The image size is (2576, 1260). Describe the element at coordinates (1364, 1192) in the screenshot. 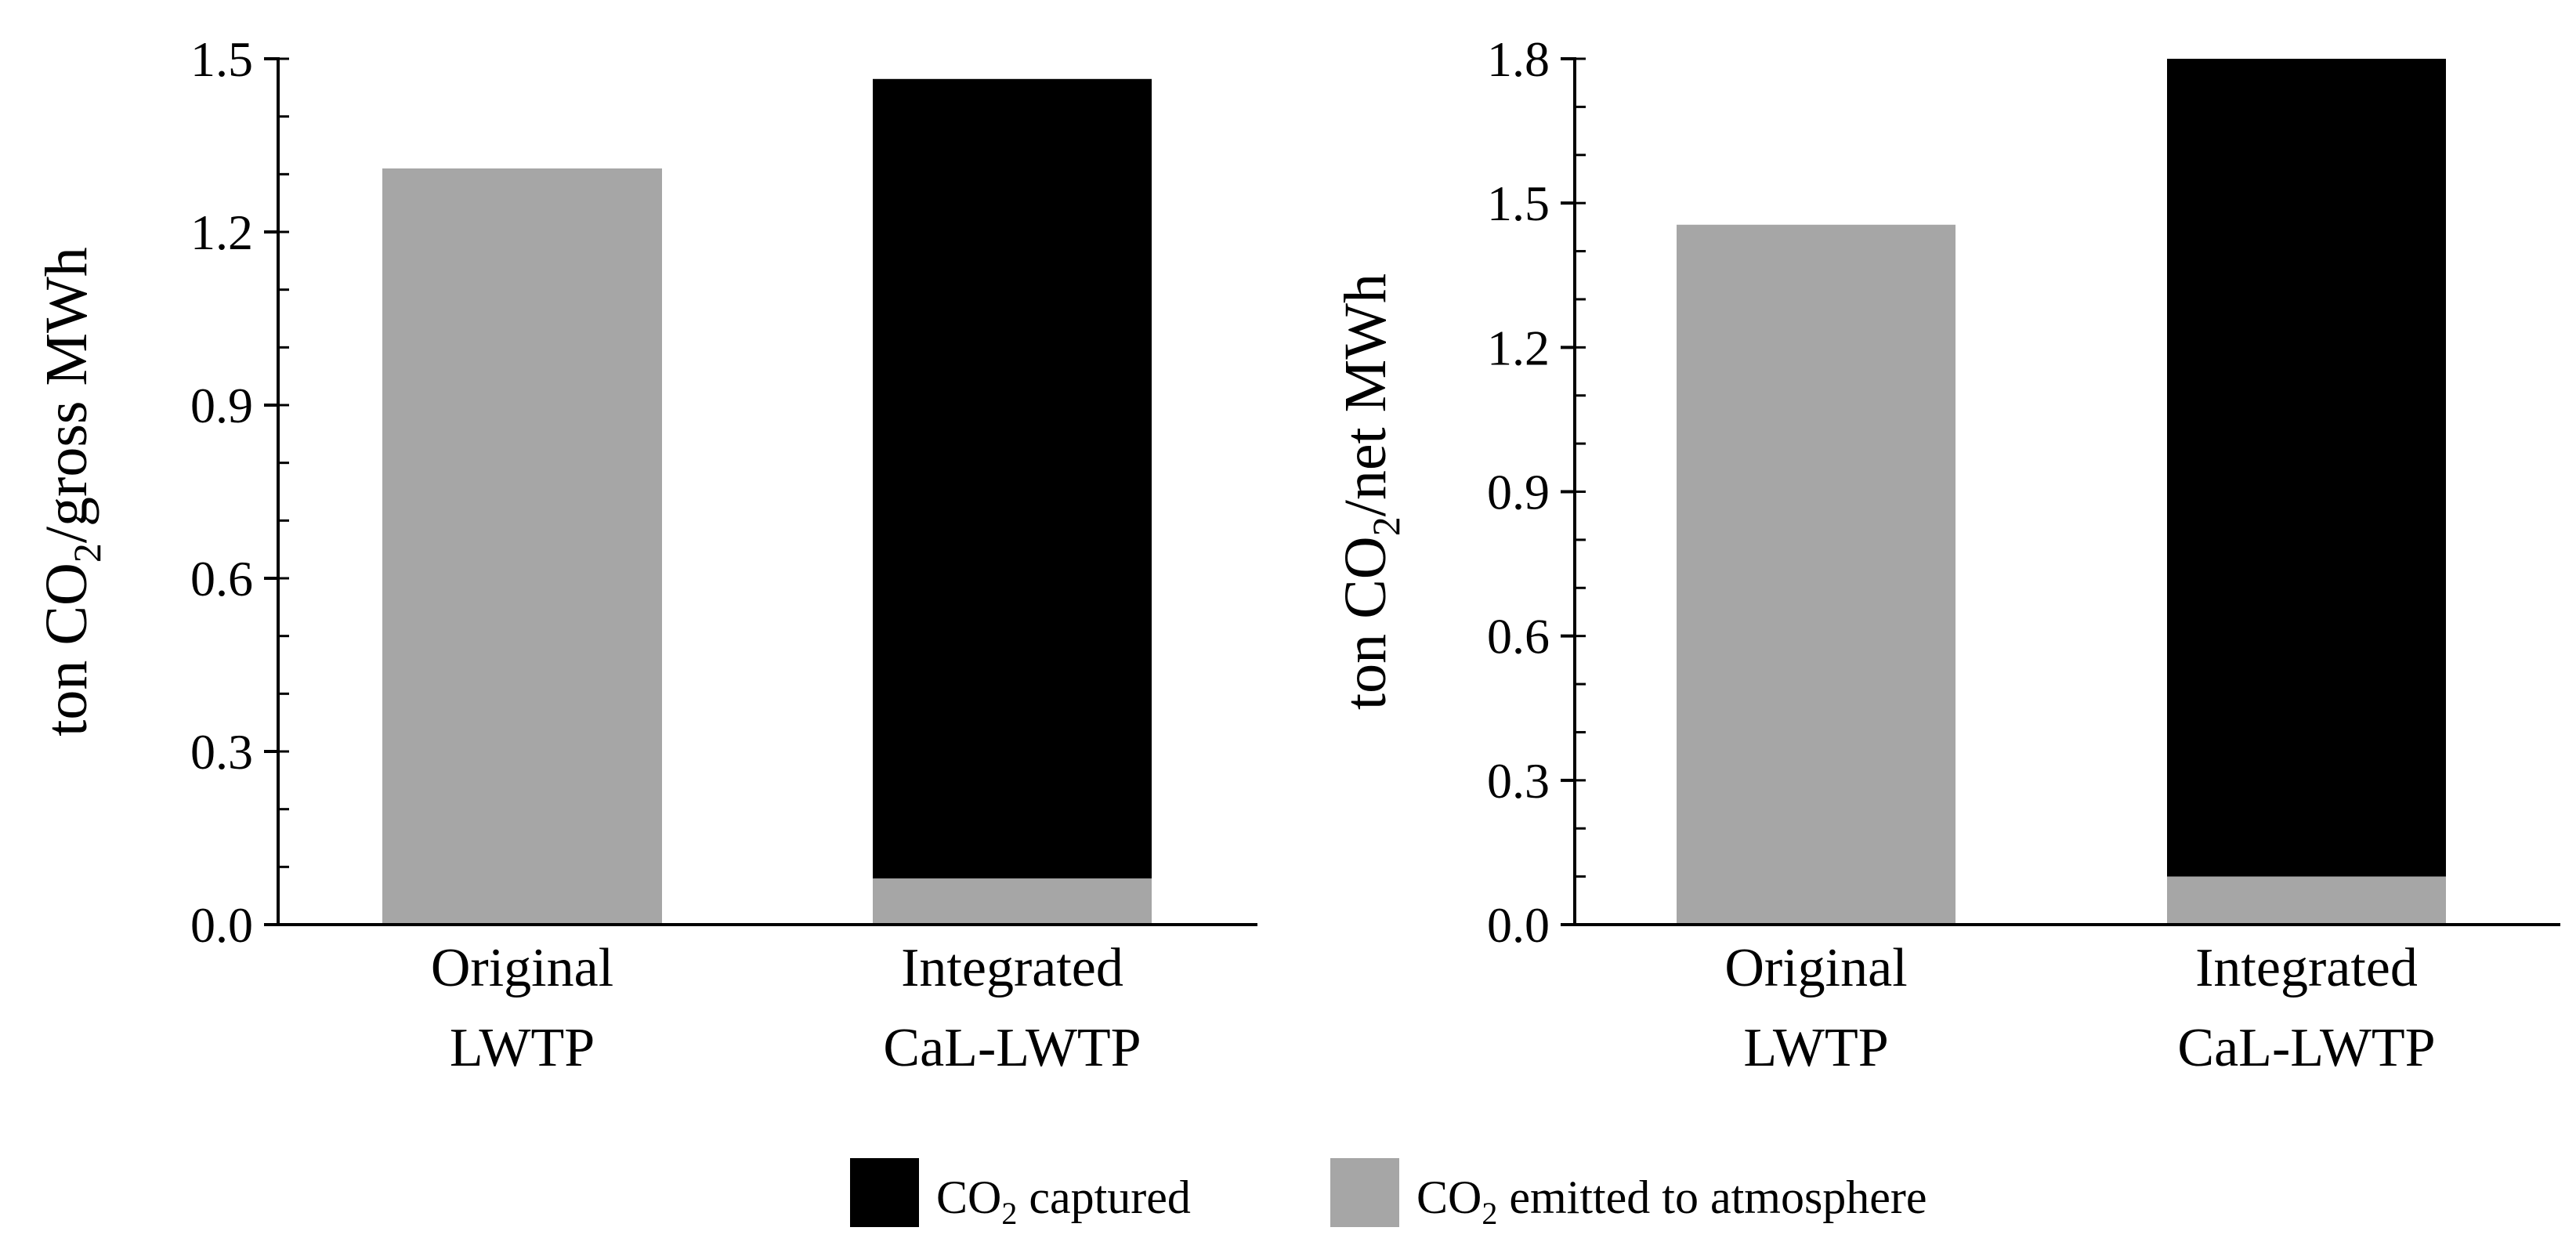

I see `legend-swatch-emitted` at that location.